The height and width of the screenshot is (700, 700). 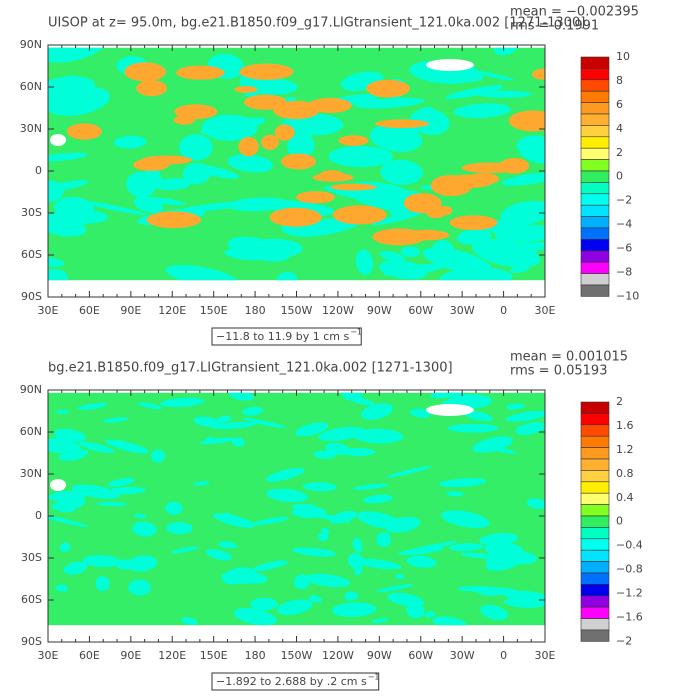 What do you see at coordinates (58, 140) in the screenshot?
I see `white-area` at bounding box center [58, 140].